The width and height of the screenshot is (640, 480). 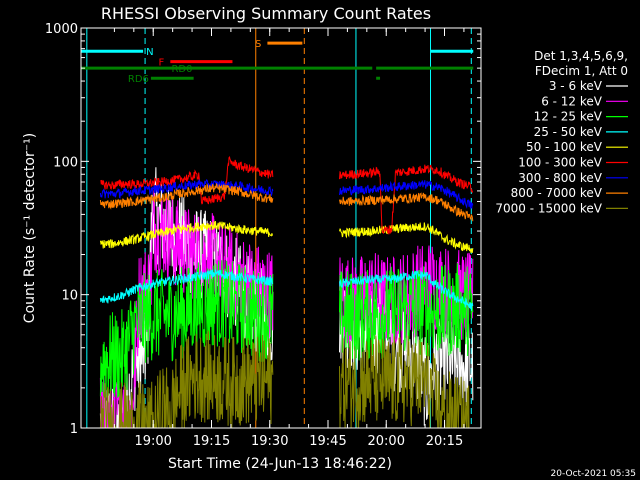 I want to click on legend-label: 50 - 100 keV, so click(x=564, y=147).